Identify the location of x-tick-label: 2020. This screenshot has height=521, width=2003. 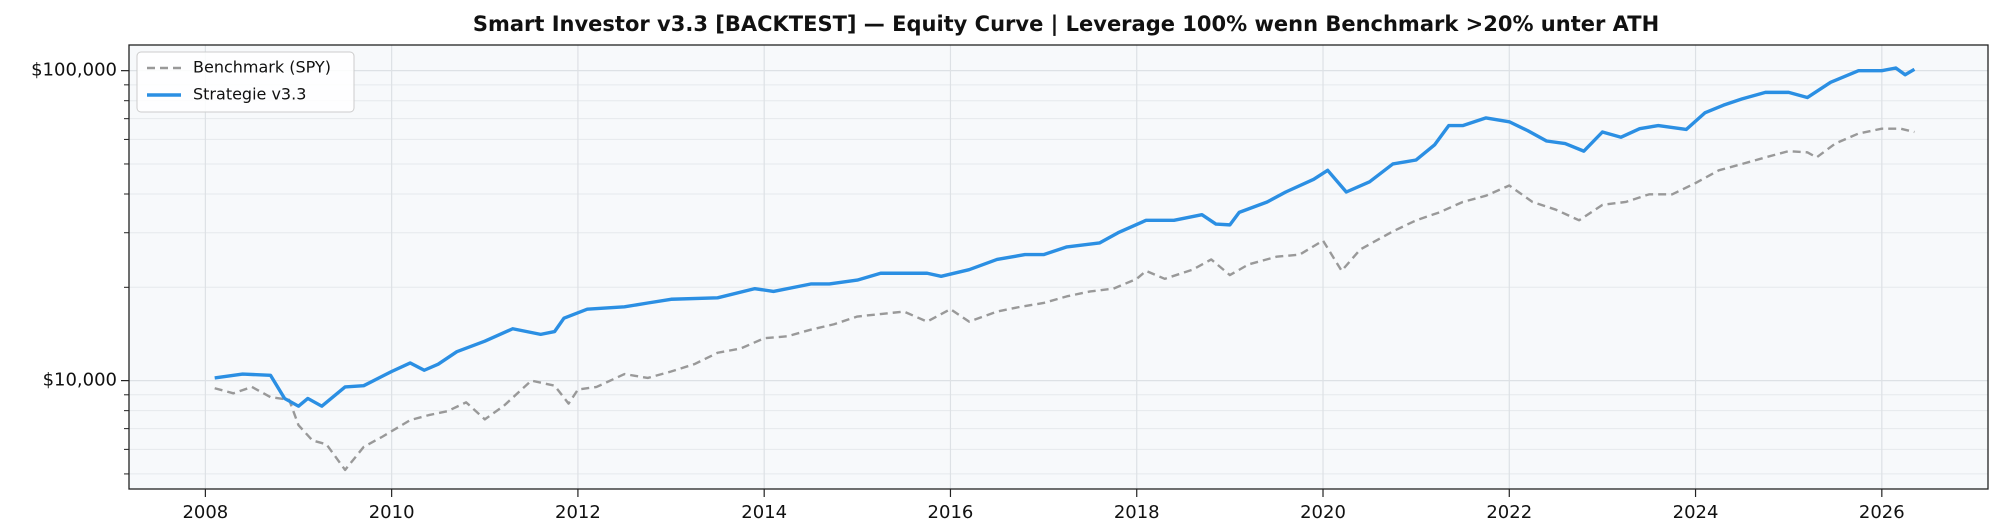
(1323, 511).